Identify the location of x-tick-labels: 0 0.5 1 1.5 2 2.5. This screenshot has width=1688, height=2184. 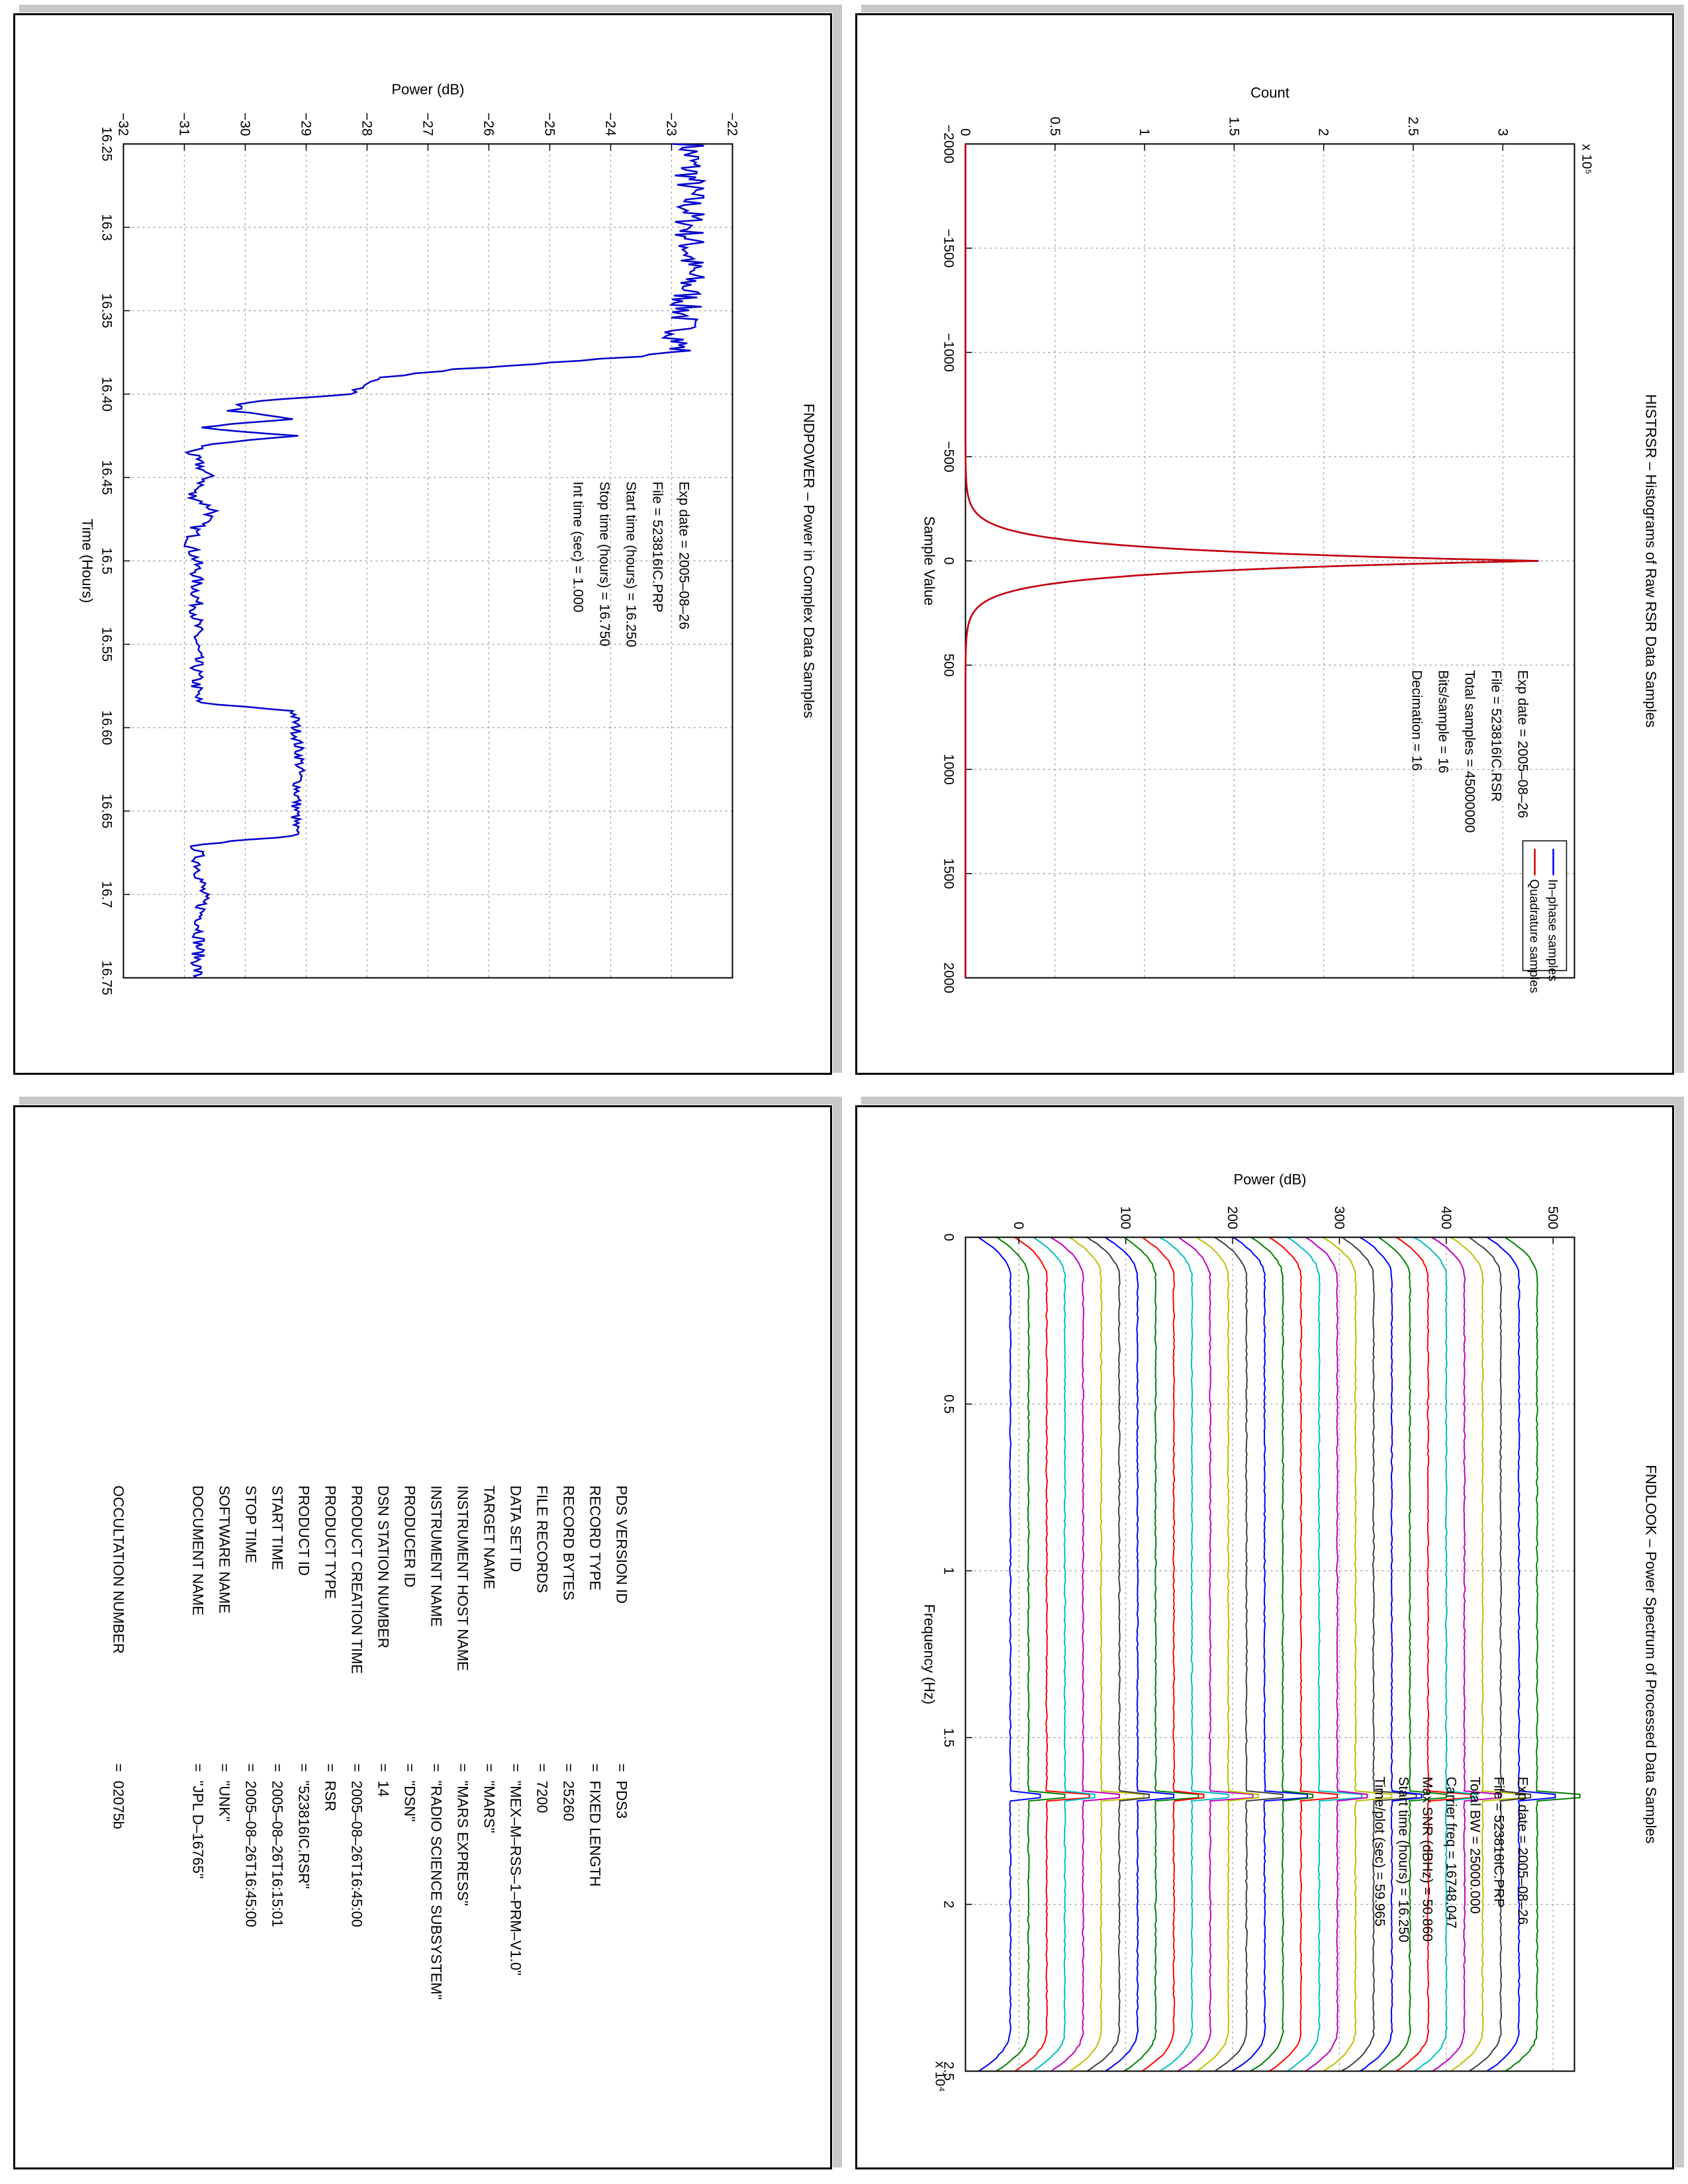
(956, 1658).